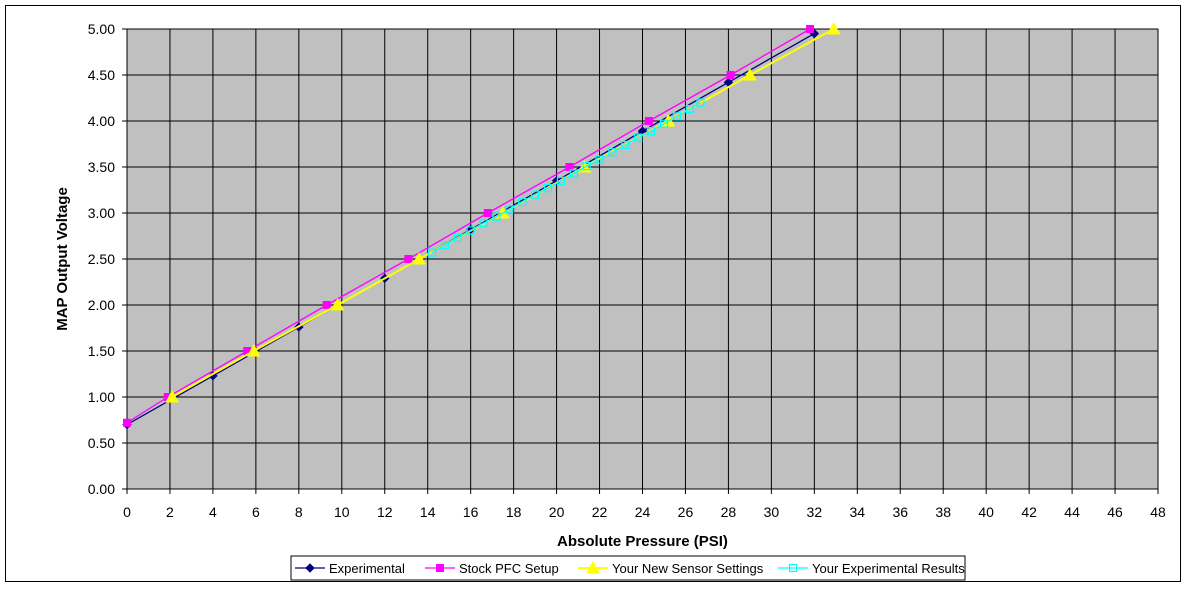 The image size is (1188, 589). Describe the element at coordinates (1029, 512) in the screenshot. I see `x-tick-label: 42` at that location.